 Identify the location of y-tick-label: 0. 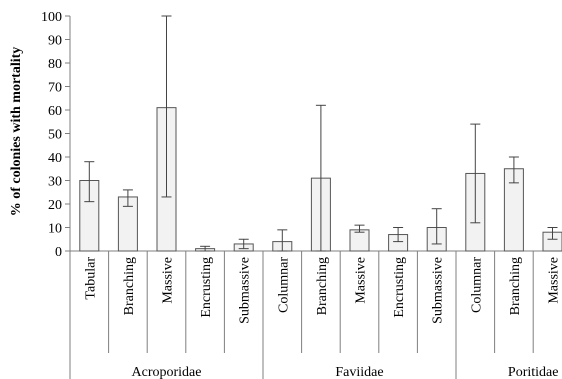
(58, 252).